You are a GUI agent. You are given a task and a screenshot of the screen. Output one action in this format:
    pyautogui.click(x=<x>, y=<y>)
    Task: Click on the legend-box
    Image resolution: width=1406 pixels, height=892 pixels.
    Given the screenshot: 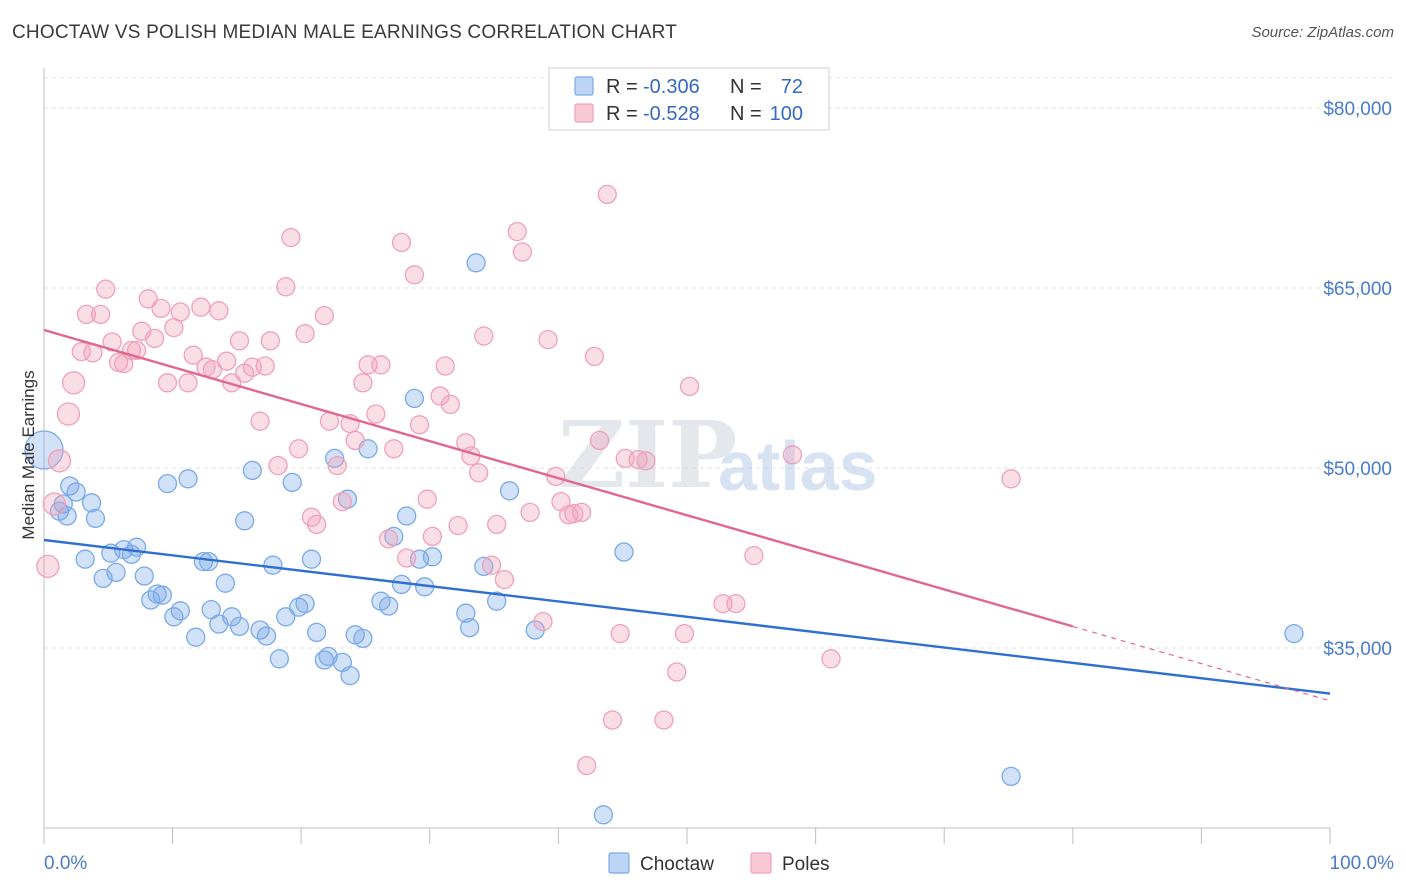 What is the action you would take?
    pyautogui.click(x=689, y=99)
    